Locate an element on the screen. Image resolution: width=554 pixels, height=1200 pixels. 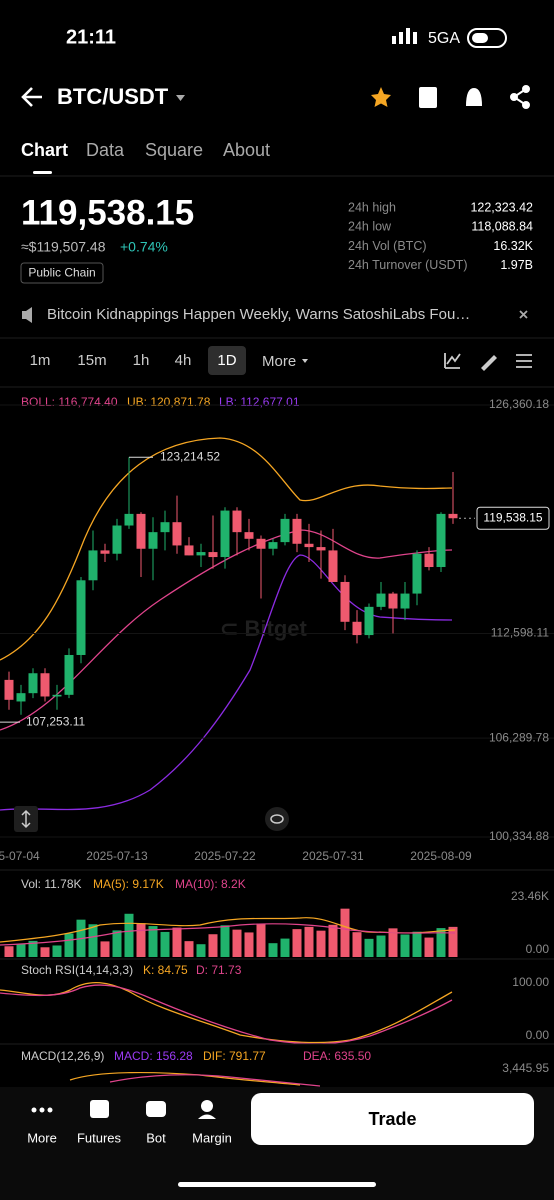
visibility-button is located at coordinates (277, 819).